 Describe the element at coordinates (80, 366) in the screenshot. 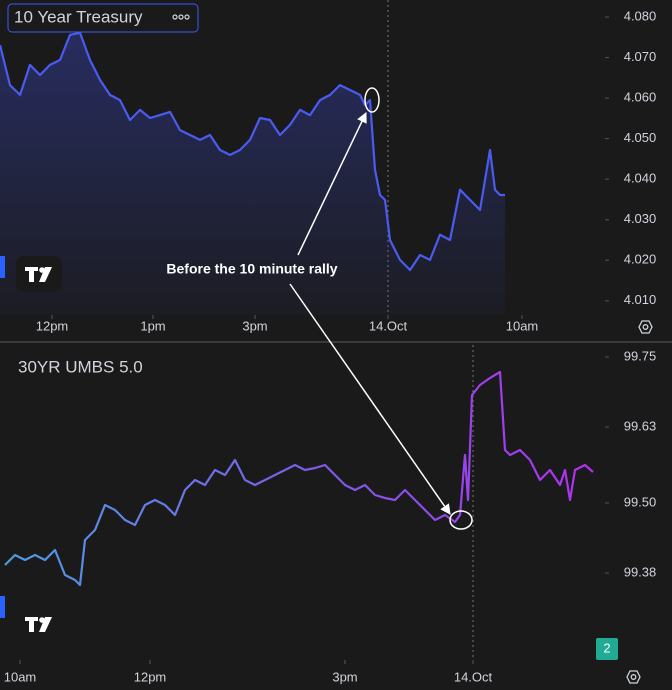

I see `chart-title: 30YR UMBS 5.0` at that location.